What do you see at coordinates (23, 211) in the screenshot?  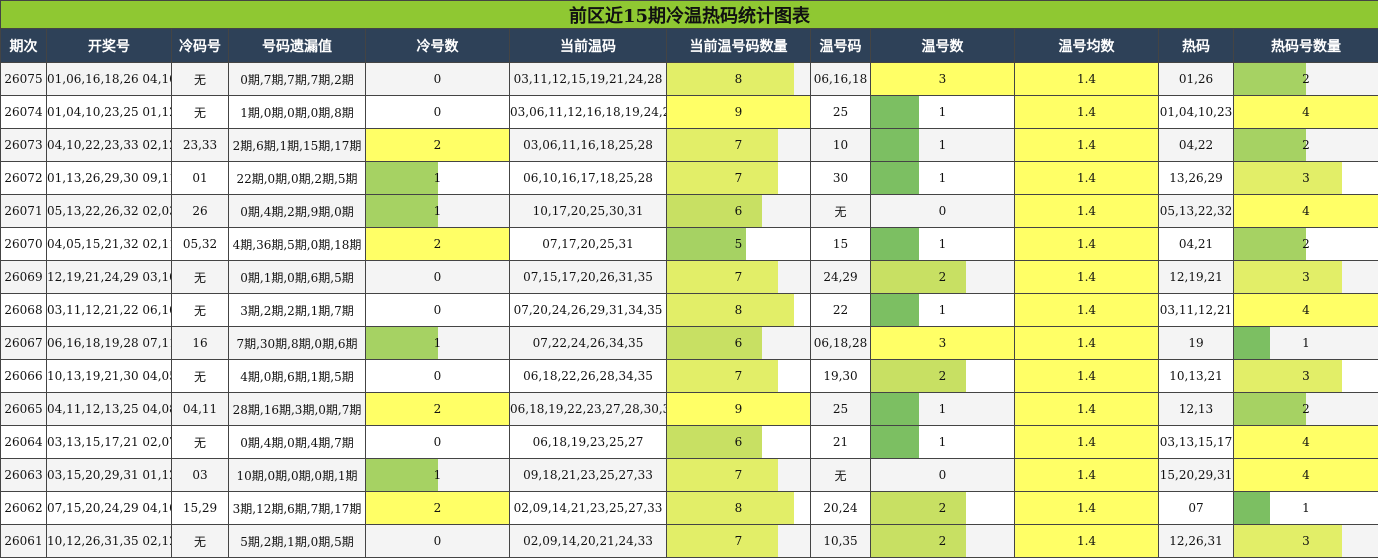 I see `issue-cell: 26071` at bounding box center [23, 211].